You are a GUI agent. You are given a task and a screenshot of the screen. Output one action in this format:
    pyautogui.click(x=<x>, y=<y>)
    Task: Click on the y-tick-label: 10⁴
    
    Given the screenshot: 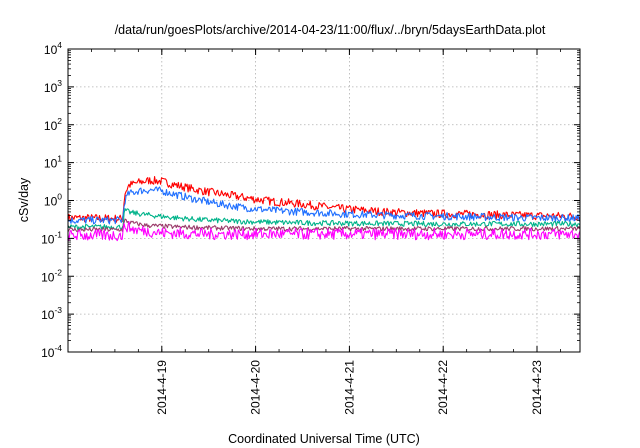 What is the action you would take?
    pyautogui.click(x=53, y=48)
    